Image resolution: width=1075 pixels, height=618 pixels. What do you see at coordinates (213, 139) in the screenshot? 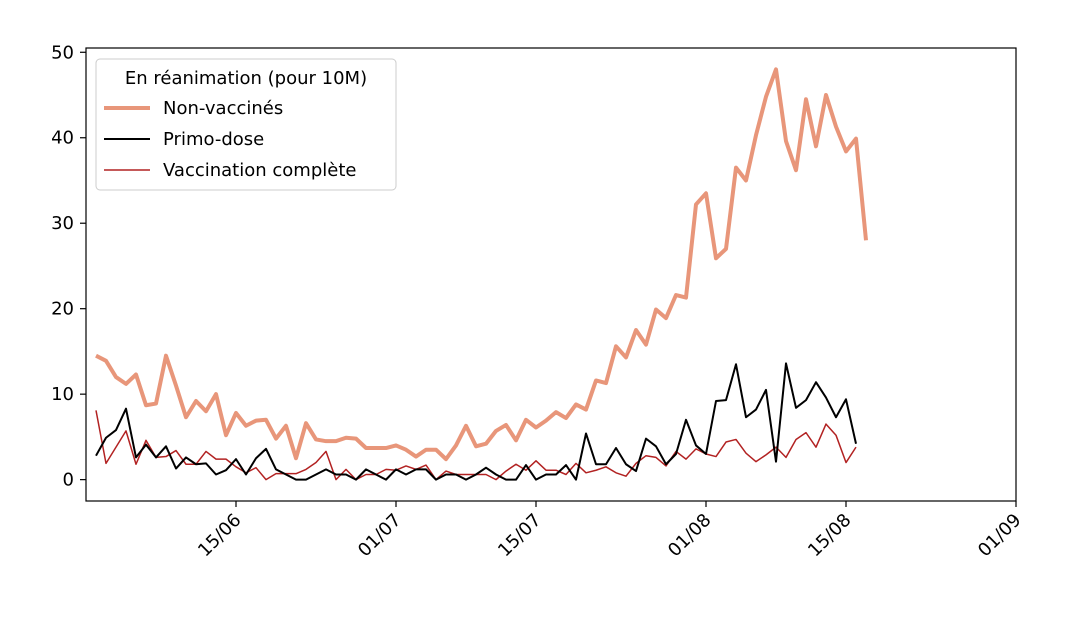
I see `legend-label-1: Primo-dose` at bounding box center [213, 139].